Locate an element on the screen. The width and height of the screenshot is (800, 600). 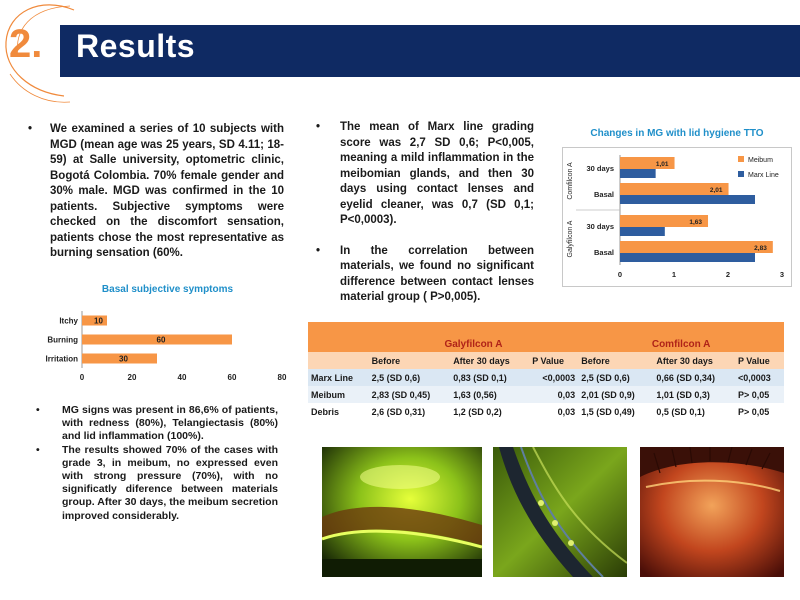
data-label: 2,83 is located at coordinates (760, 248).